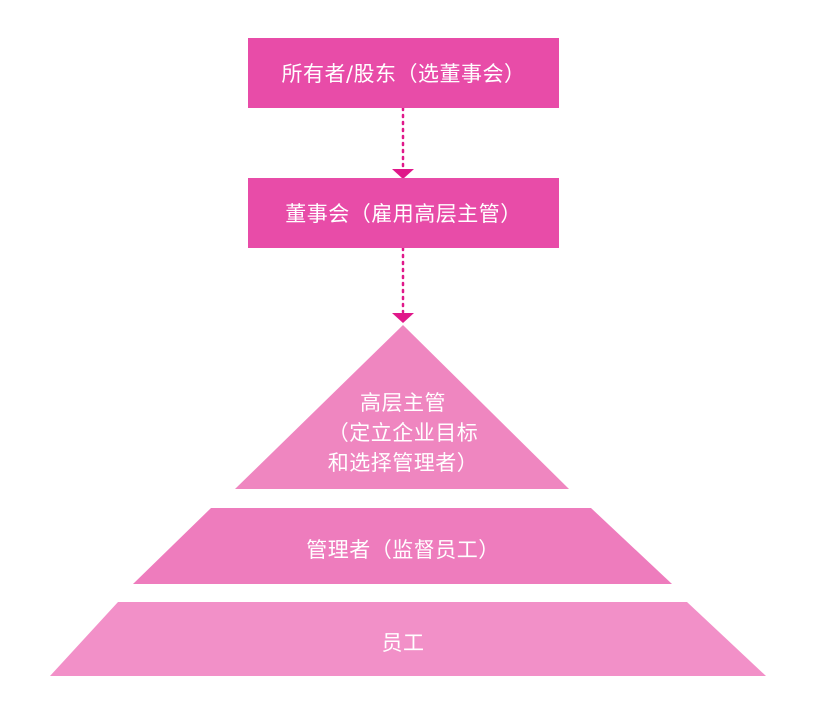 This screenshot has height=716, width=826. I want to click on owners-box: 所有者/股东（选董事会）, so click(403, 73).